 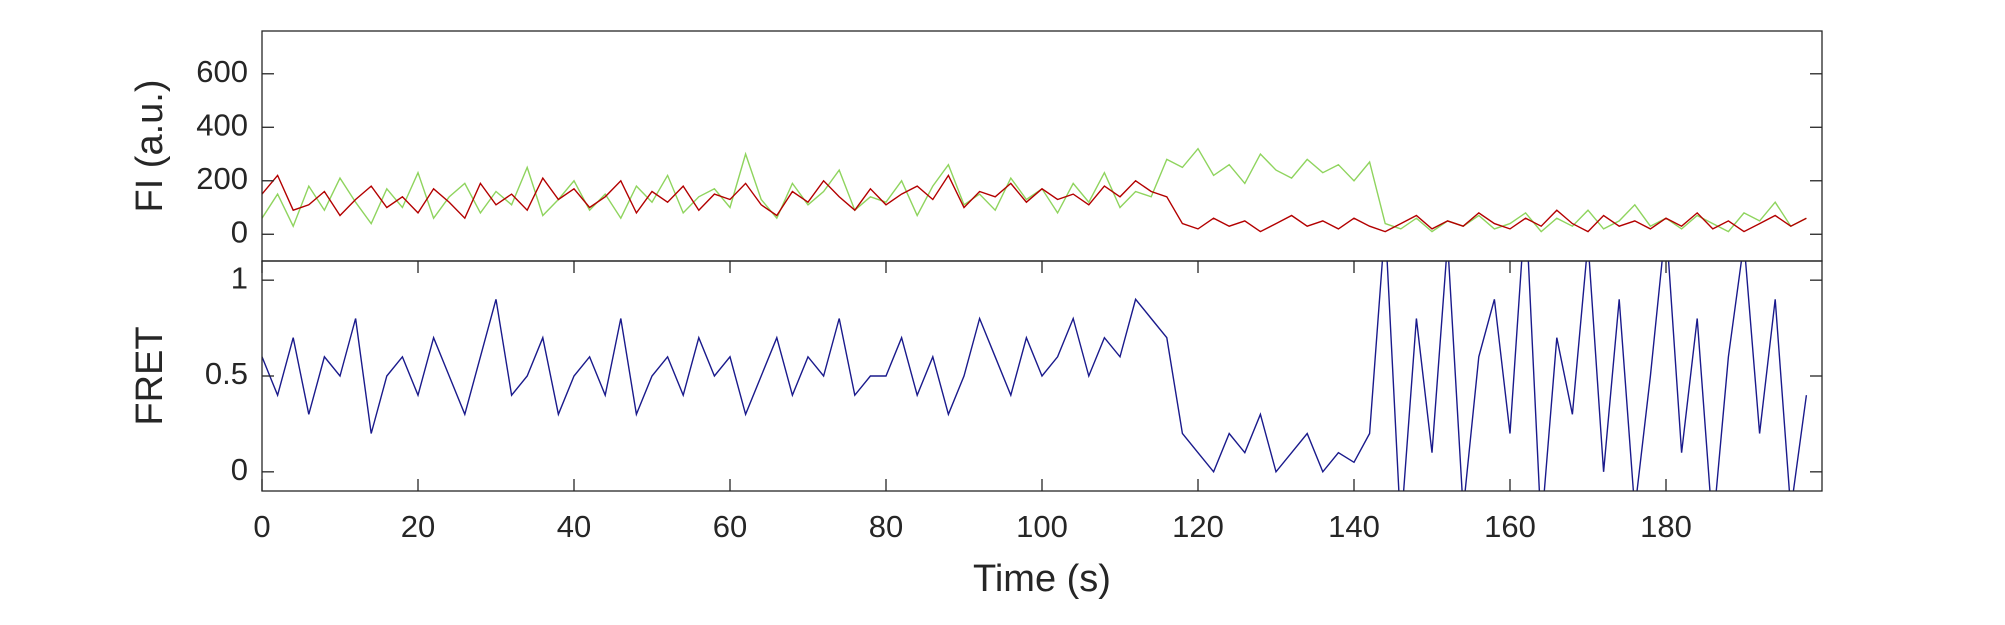 What do you see at coordinates (1510, 526) in the screenshot?
I see `x-tick-label: 160` at bounding box center [1510, 526].